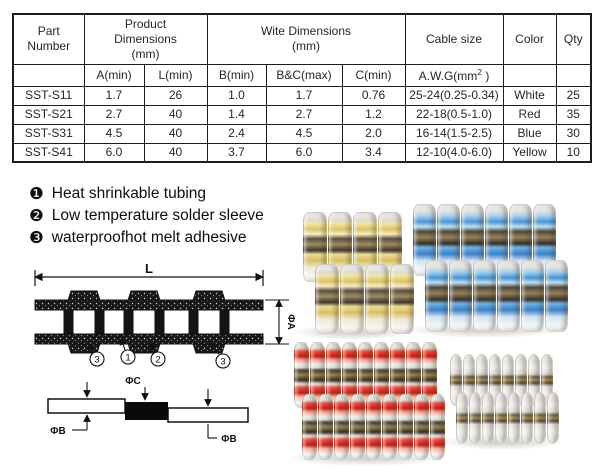 The width and height of the screenshot is (600, 469). What do you see at coordinates (145, 39) in the screenshot?
I see `col-header-product-dimensions: Product Dimensions (mm)` at bounding box center [145, 39].